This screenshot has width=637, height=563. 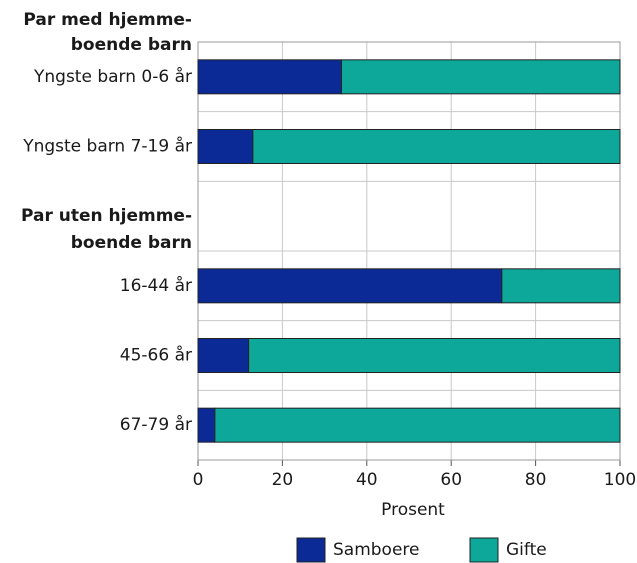 I want to click on legend-label: Samboere, so click(x=376, y=550).